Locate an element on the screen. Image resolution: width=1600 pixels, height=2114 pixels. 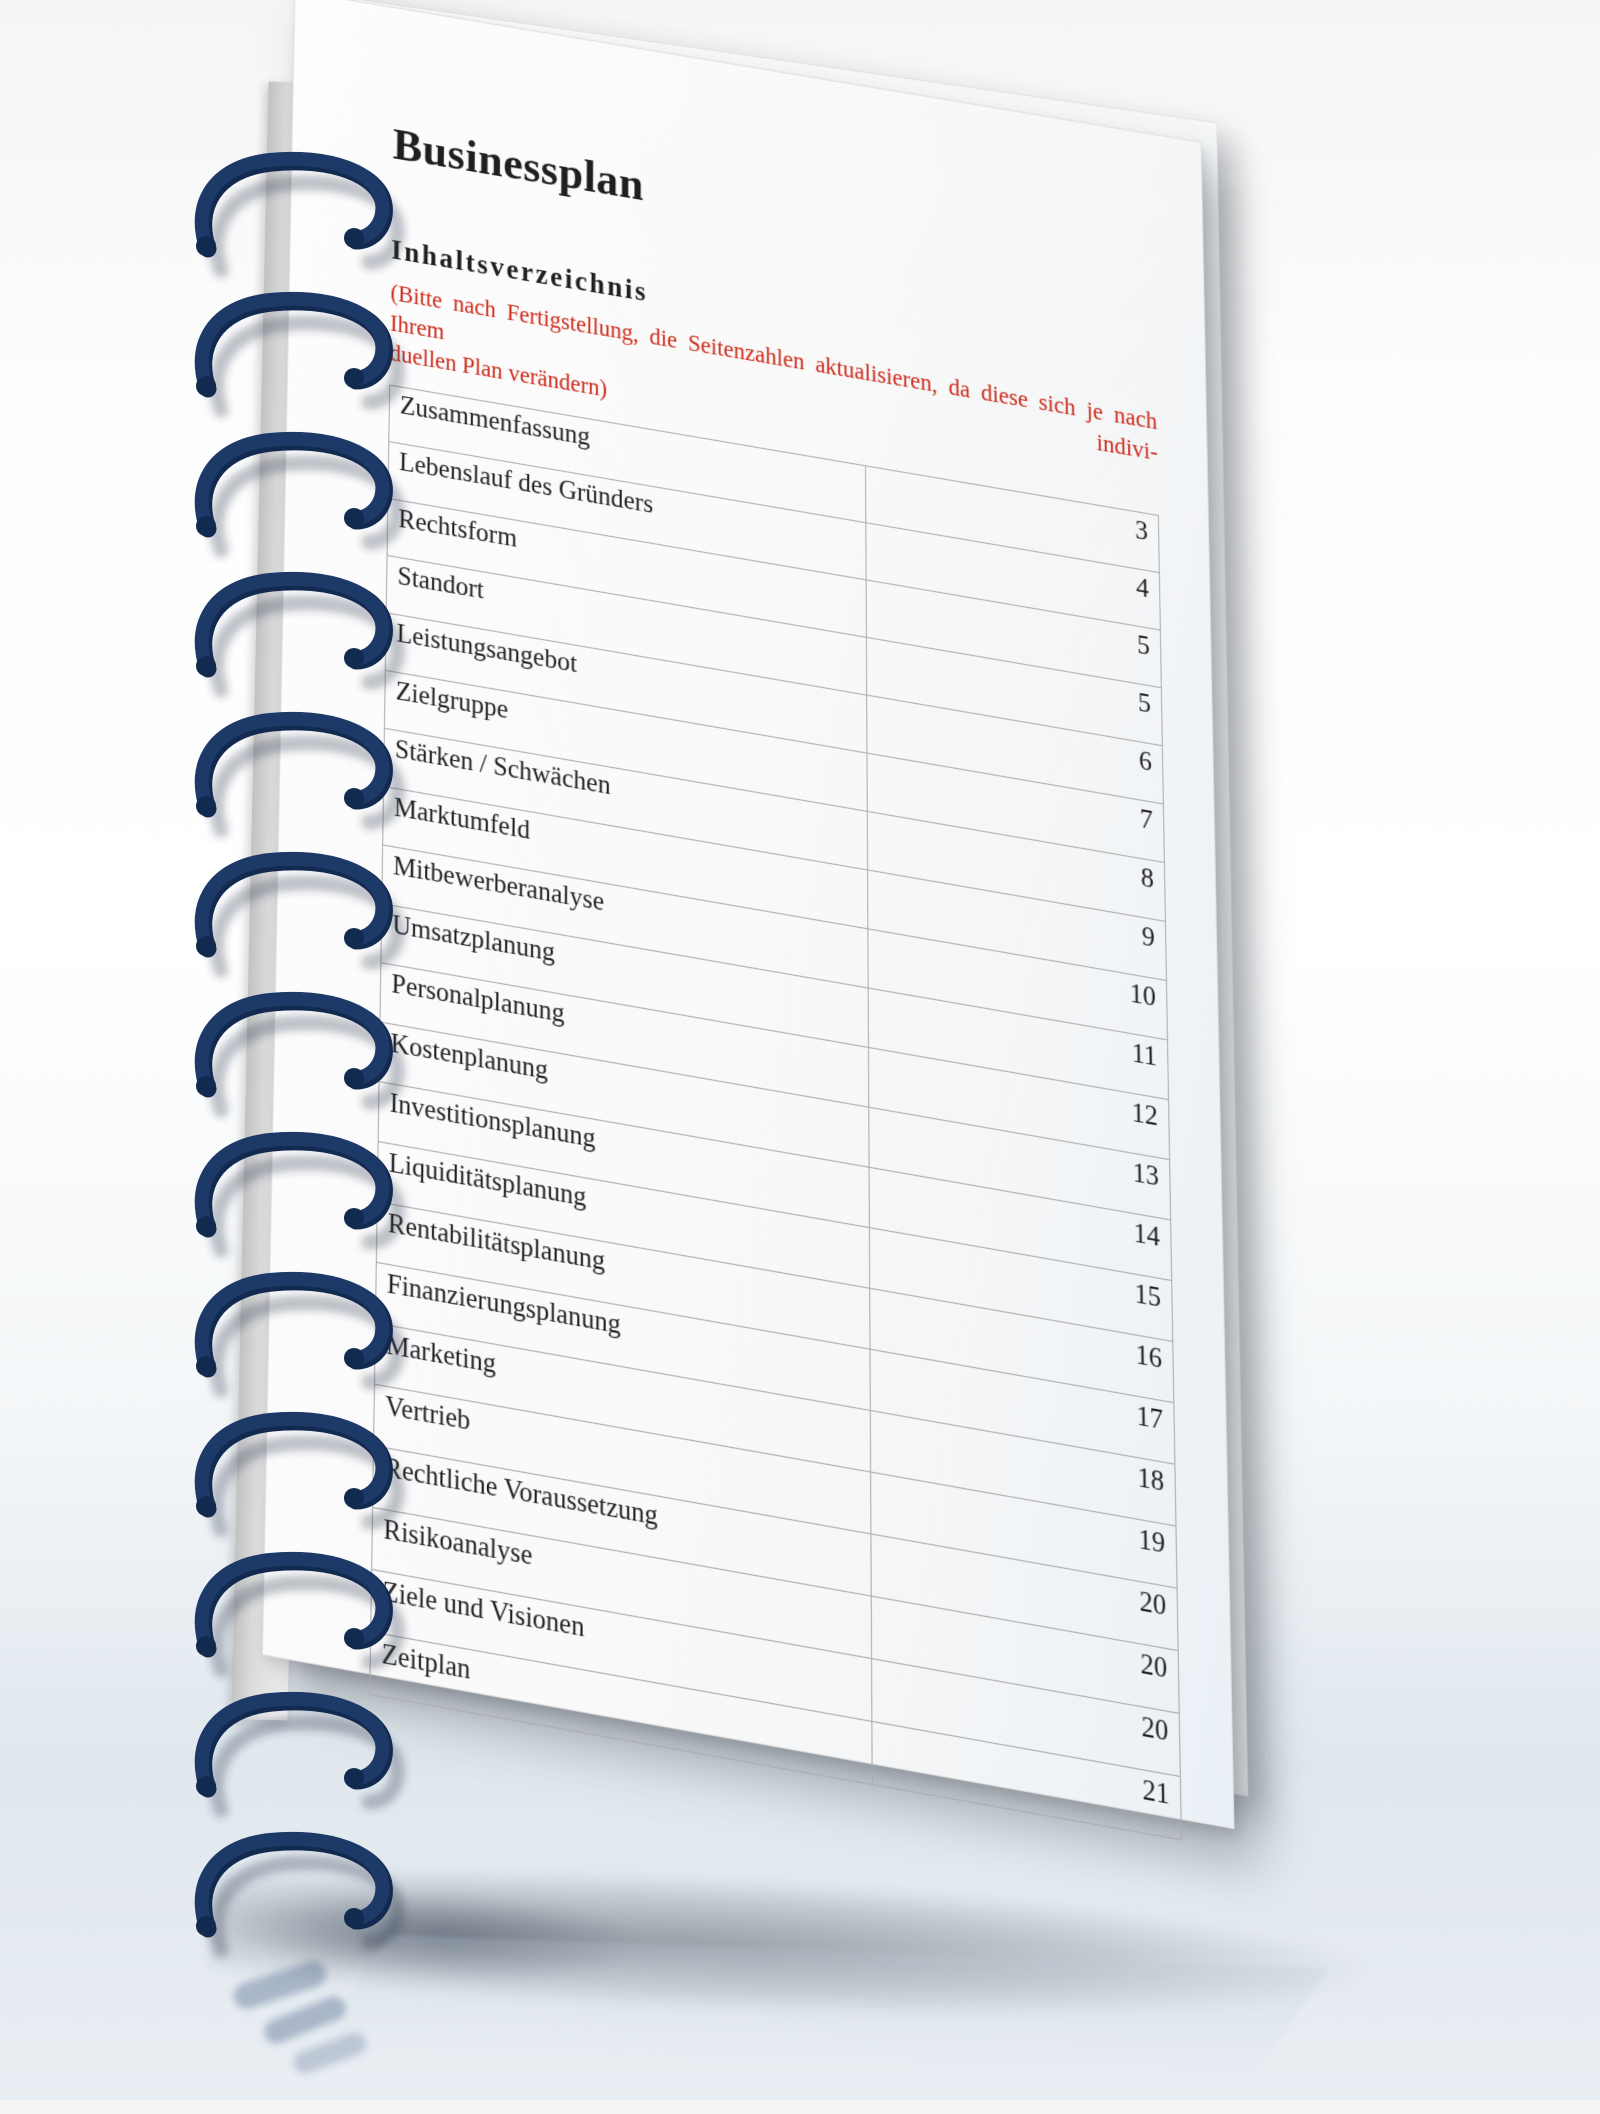
spiral-binding is located at coordinates (302, 1048).